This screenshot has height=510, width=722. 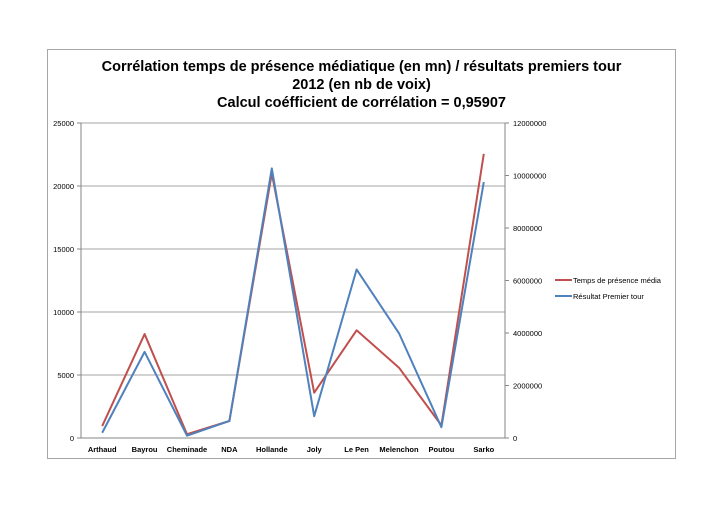 I want to click on right-axis-tick-label: 8000000, so click(x=527, y=228).